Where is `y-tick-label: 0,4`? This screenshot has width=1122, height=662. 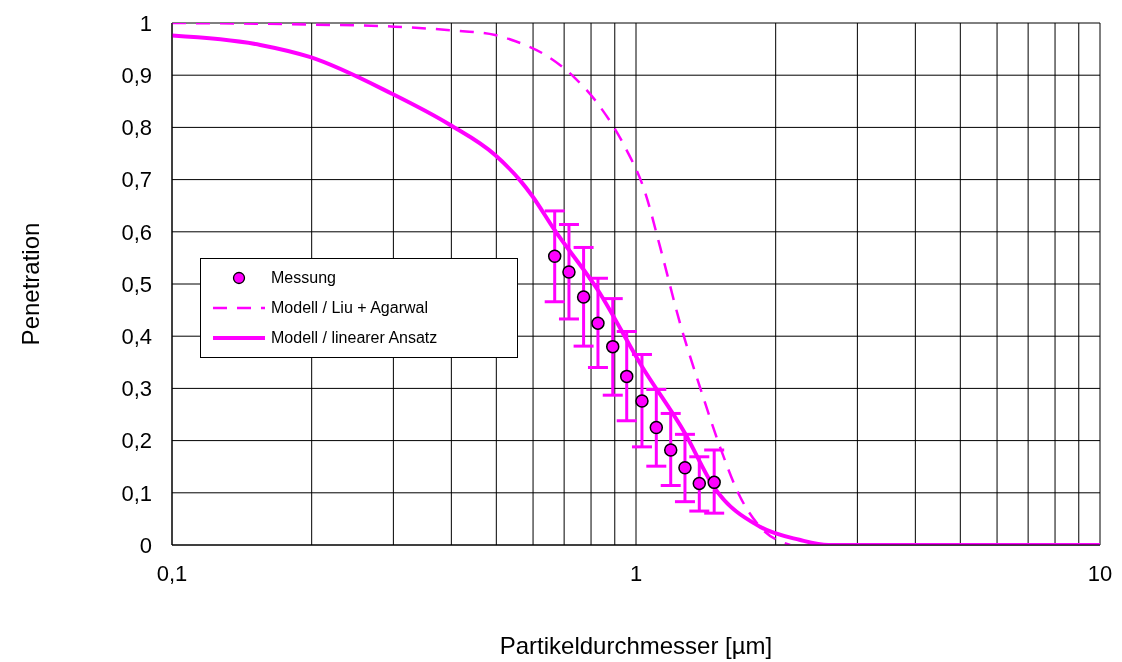 y-tick-label: 0,4 is located at coordinates (136, 337).